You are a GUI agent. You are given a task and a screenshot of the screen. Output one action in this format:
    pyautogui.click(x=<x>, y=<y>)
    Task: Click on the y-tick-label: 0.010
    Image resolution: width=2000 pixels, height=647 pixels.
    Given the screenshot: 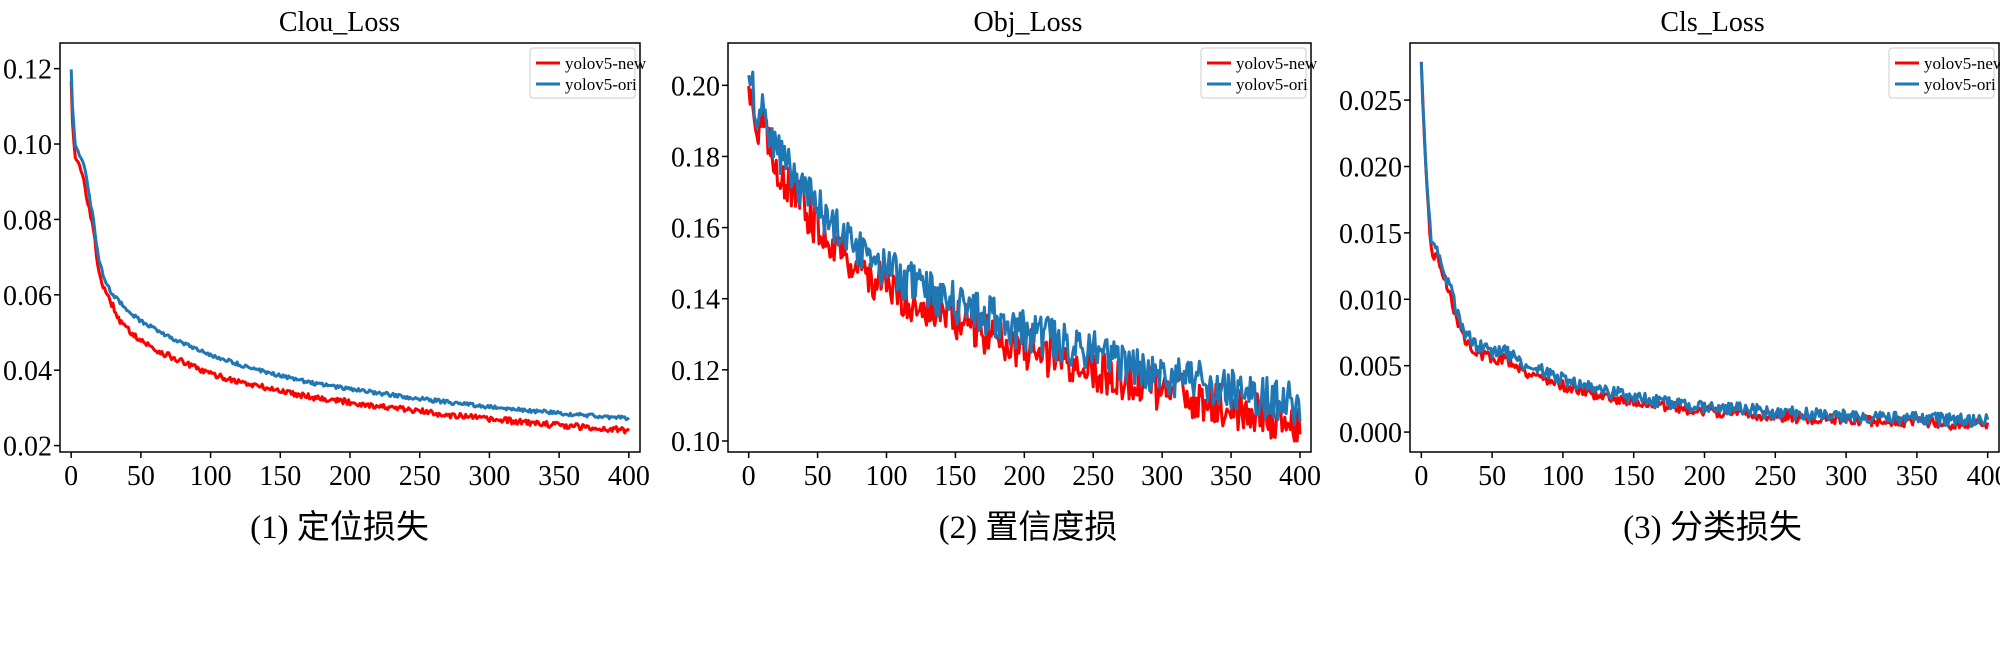 What is the action you would take?
    pyautogui.click(x=1370, y=300)
    